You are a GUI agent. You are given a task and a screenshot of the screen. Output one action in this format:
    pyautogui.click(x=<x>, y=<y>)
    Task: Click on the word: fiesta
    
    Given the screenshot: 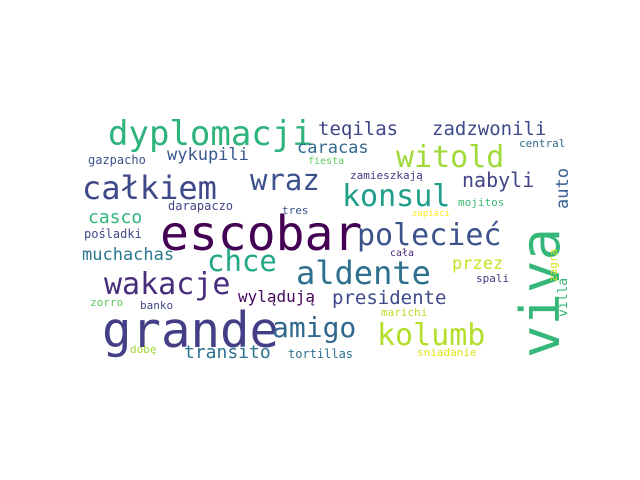 What is the action you would take?
    pyautogui.click(x=326, y=161)
    